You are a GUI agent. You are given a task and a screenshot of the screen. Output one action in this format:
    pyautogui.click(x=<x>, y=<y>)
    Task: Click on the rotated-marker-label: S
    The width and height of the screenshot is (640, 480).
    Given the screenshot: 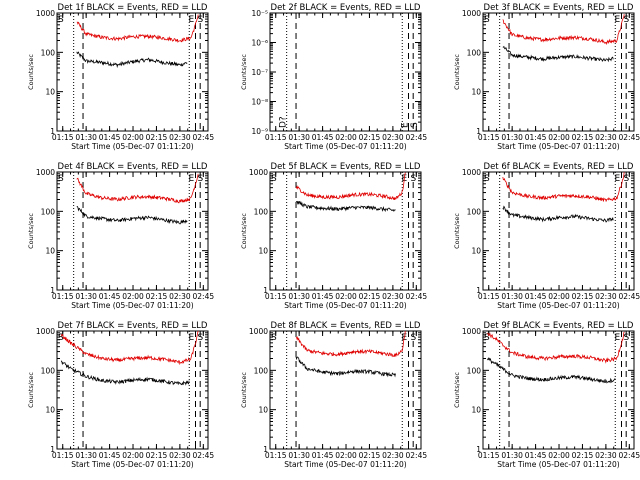 What is the action you would take?
    pyautogui.click(x=415, y=125)
    